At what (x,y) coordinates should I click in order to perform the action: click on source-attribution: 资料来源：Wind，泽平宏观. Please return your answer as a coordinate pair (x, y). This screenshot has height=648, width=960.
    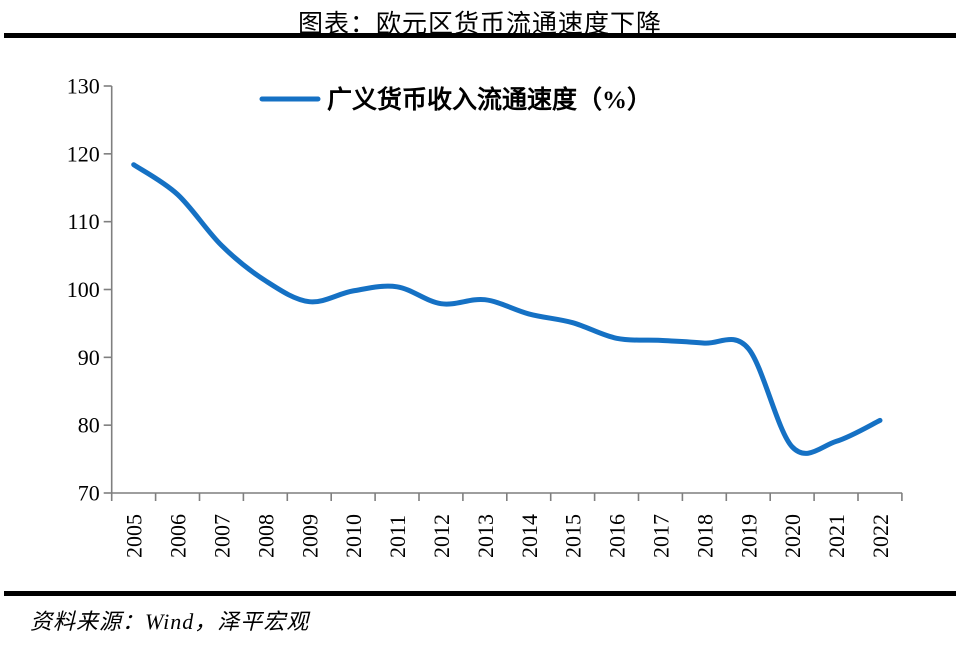
    Looking at the image, I should click on (170, 621).